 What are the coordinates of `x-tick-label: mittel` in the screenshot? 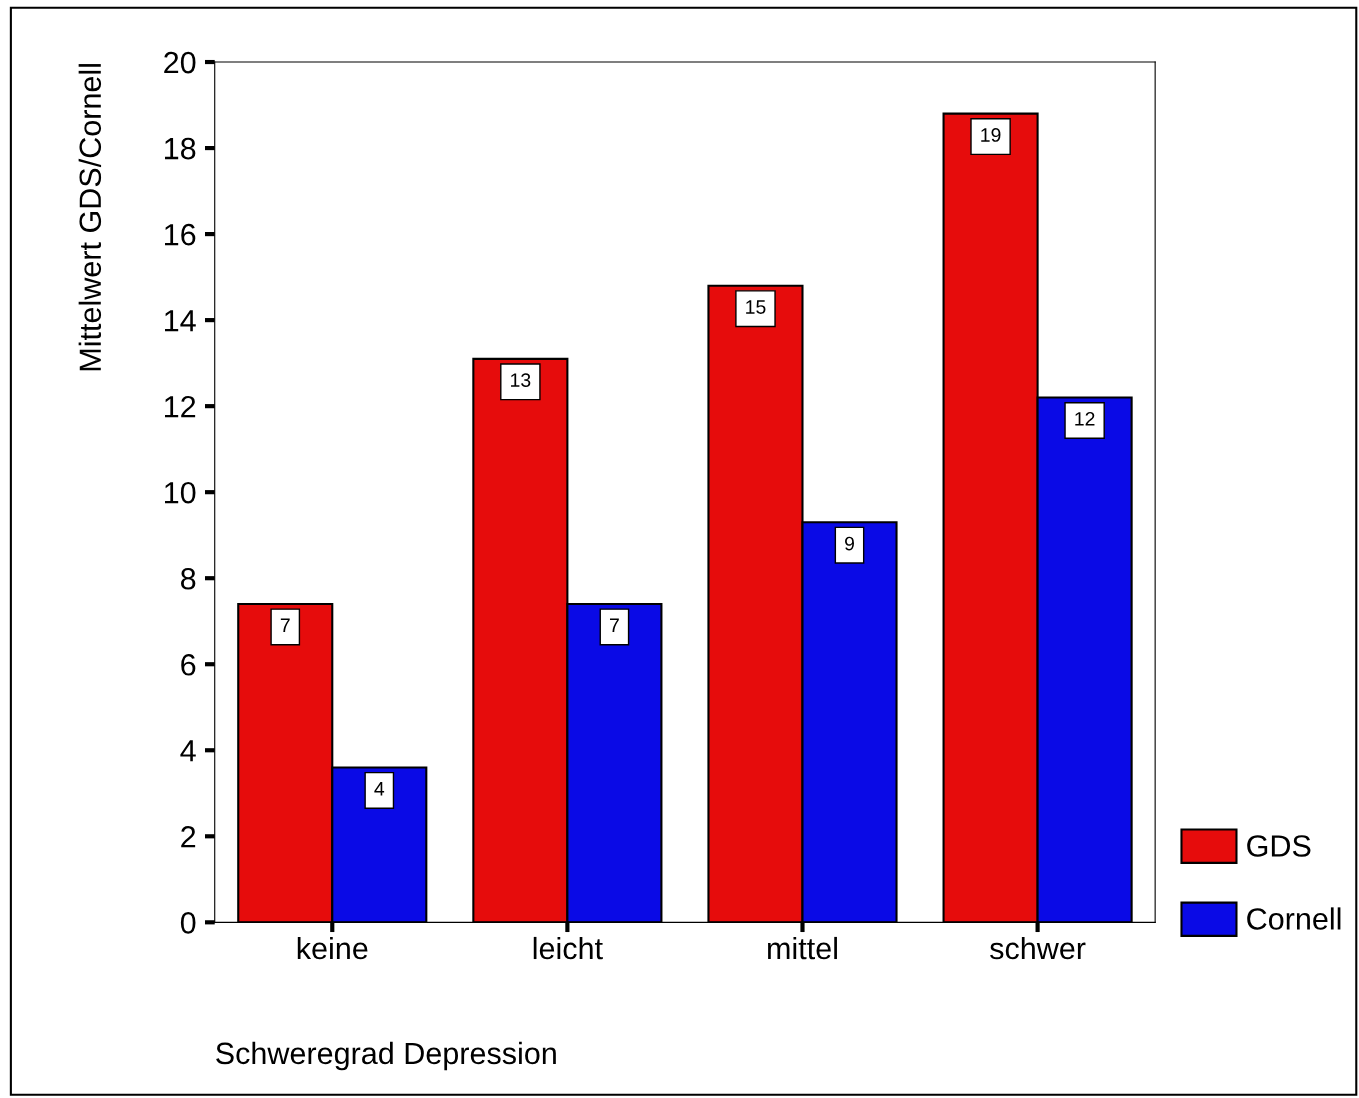 It's located at (802, 948).